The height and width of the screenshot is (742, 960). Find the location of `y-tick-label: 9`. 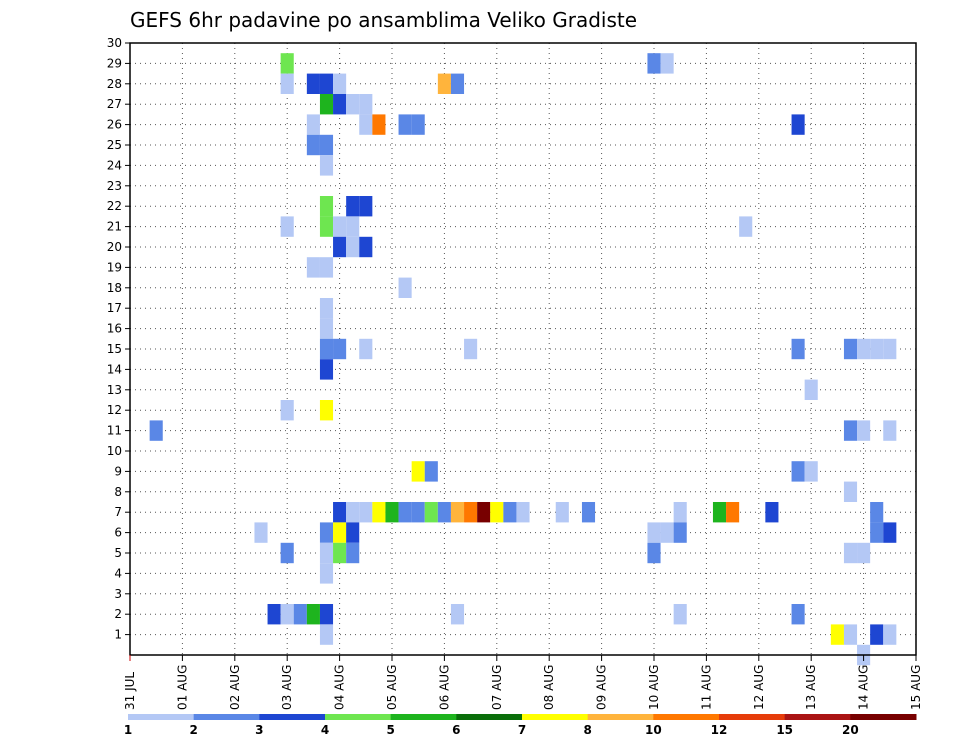

y-tick-label: 9 is located at coordinates (118, 471).